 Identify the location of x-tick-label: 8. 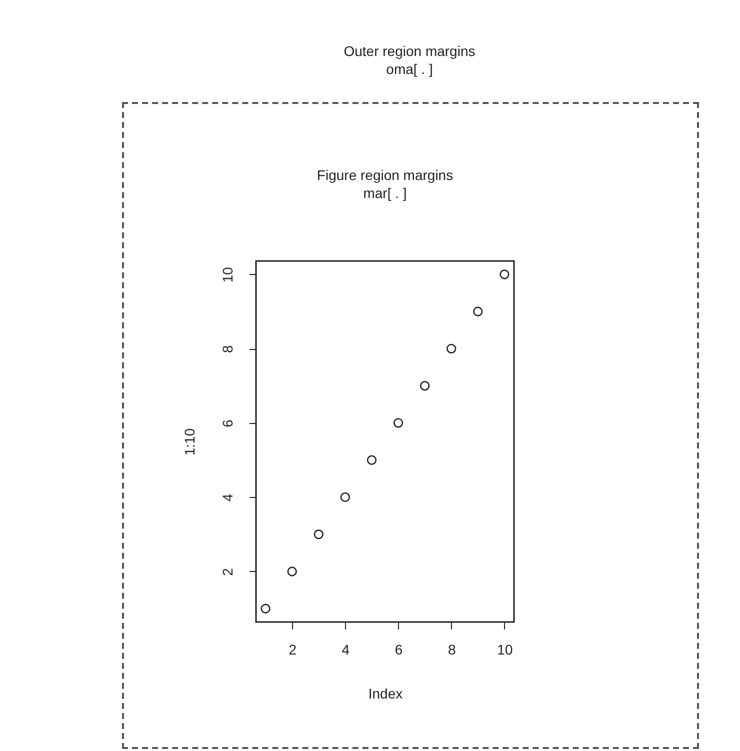
(452, 650).